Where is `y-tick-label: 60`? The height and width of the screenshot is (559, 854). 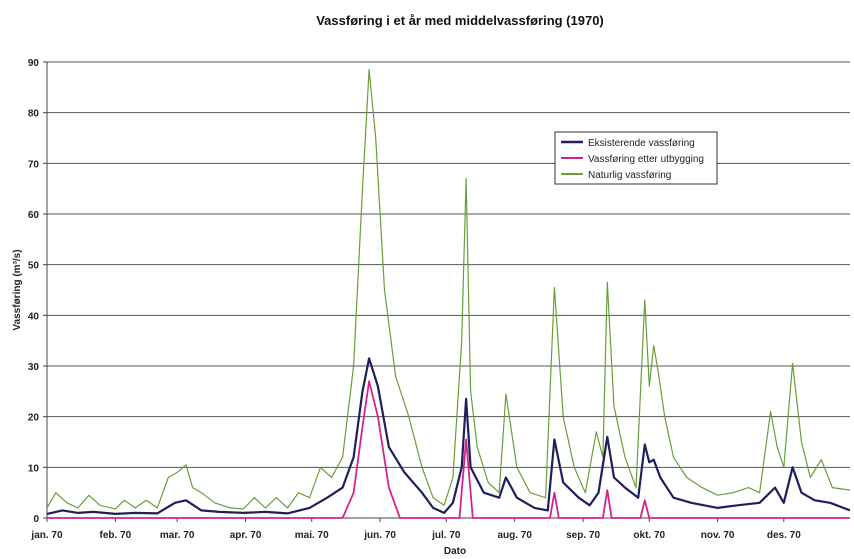
y-tick-label: 60 is located at coordinates (34, 215).